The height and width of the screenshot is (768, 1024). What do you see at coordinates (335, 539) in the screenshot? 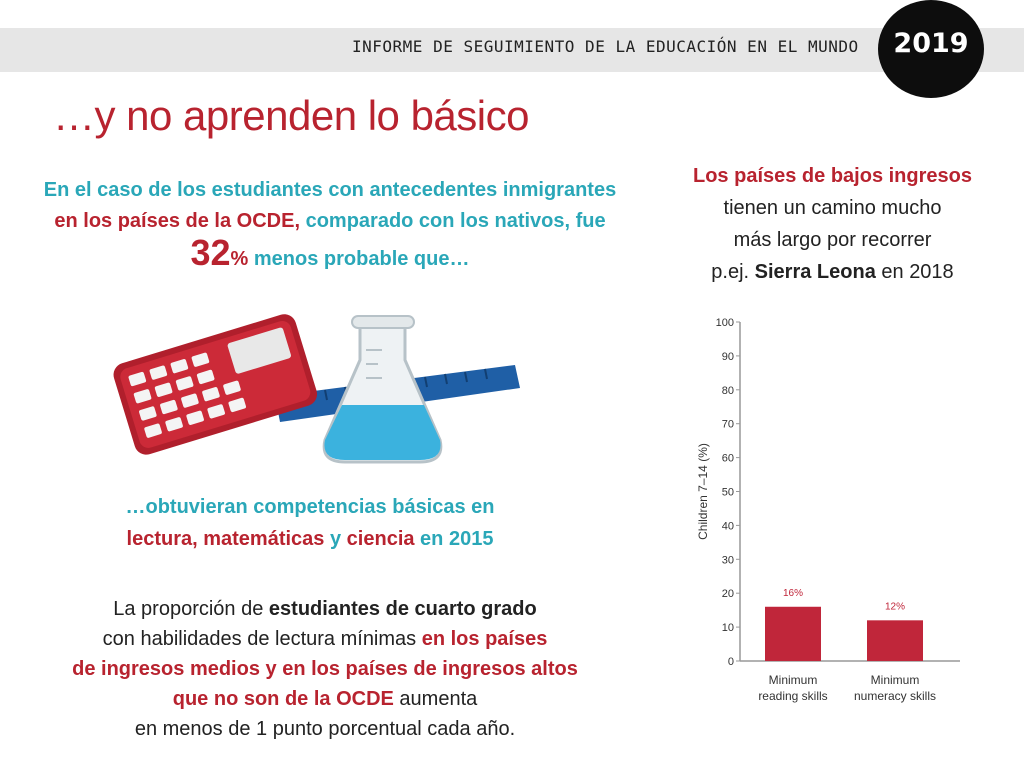
I see `outcome-text-3: y` at bounding box center [335, 539].